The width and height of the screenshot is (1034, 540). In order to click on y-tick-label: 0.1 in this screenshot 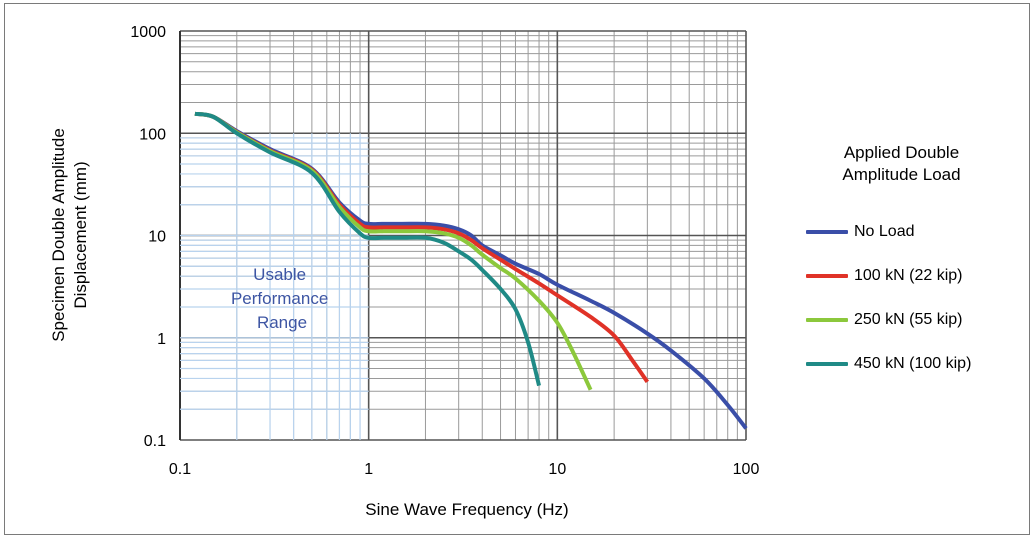, I will do `click(155, 441)`.